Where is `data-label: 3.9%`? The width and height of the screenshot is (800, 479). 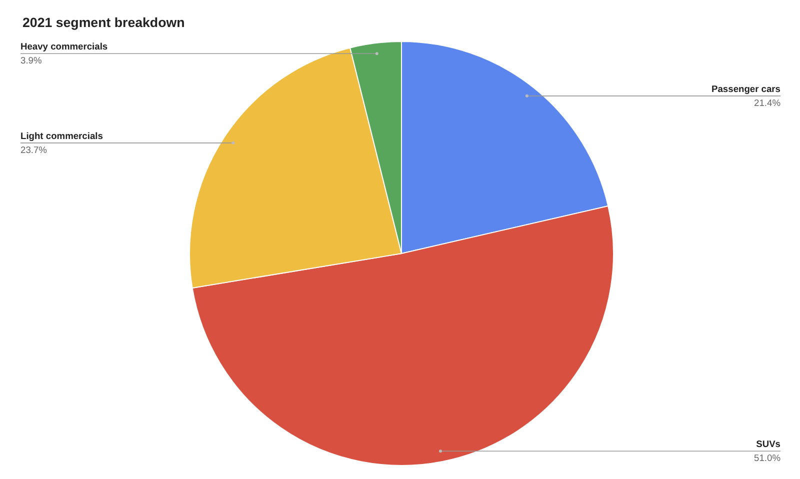 data-label: 3.9% is located at coordinates (31, 61).